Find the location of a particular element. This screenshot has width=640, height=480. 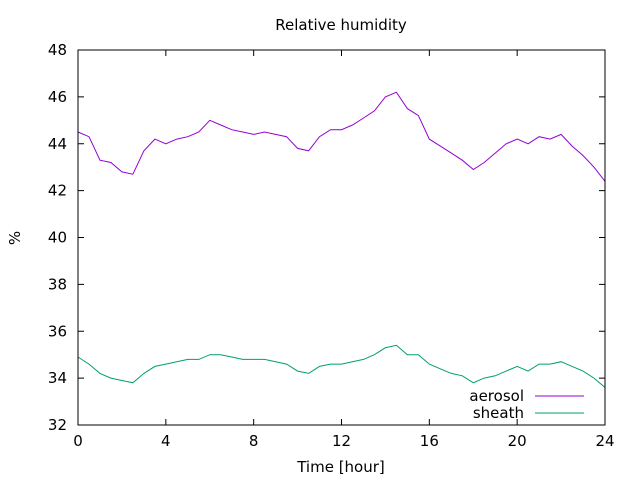

x-tick-label: 8 is located at coordinates (254, 441).